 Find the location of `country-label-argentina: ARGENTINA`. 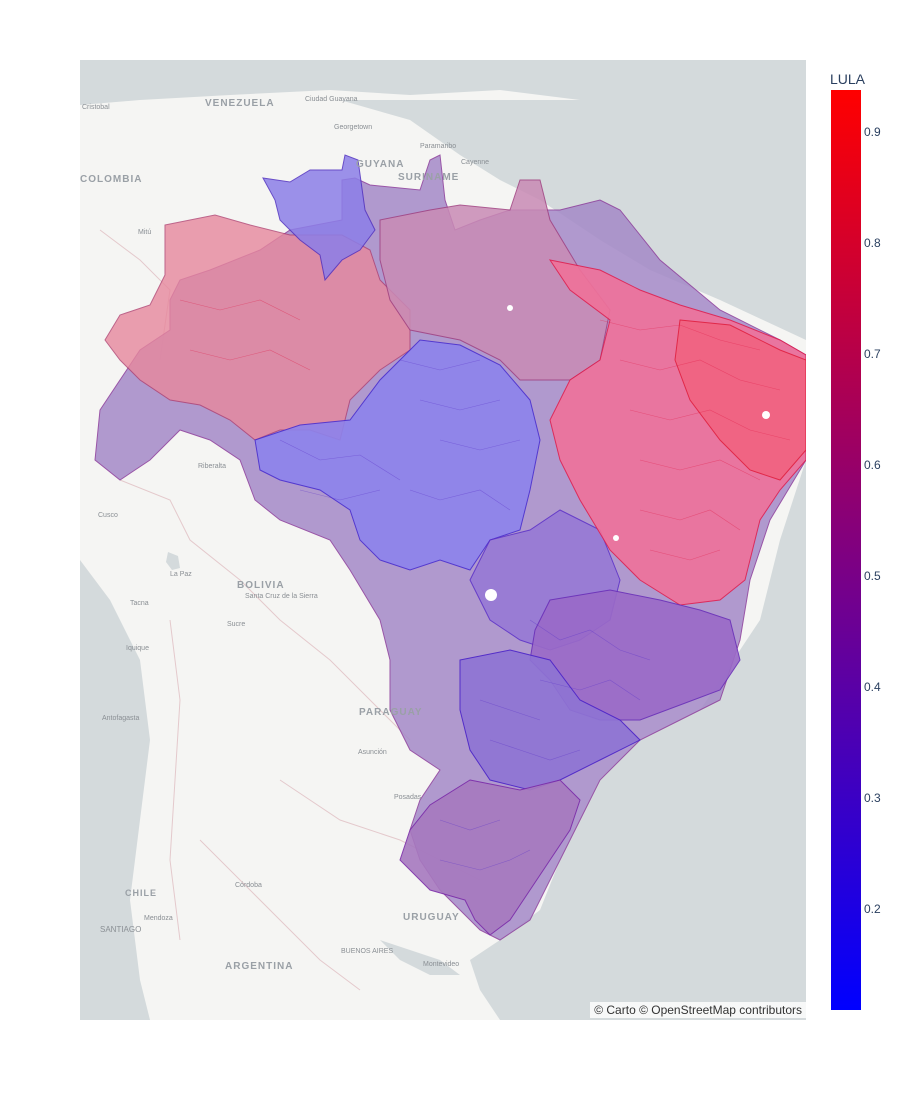

country-label-argentina: ARGENTINA is located at coordinates (259, 966).